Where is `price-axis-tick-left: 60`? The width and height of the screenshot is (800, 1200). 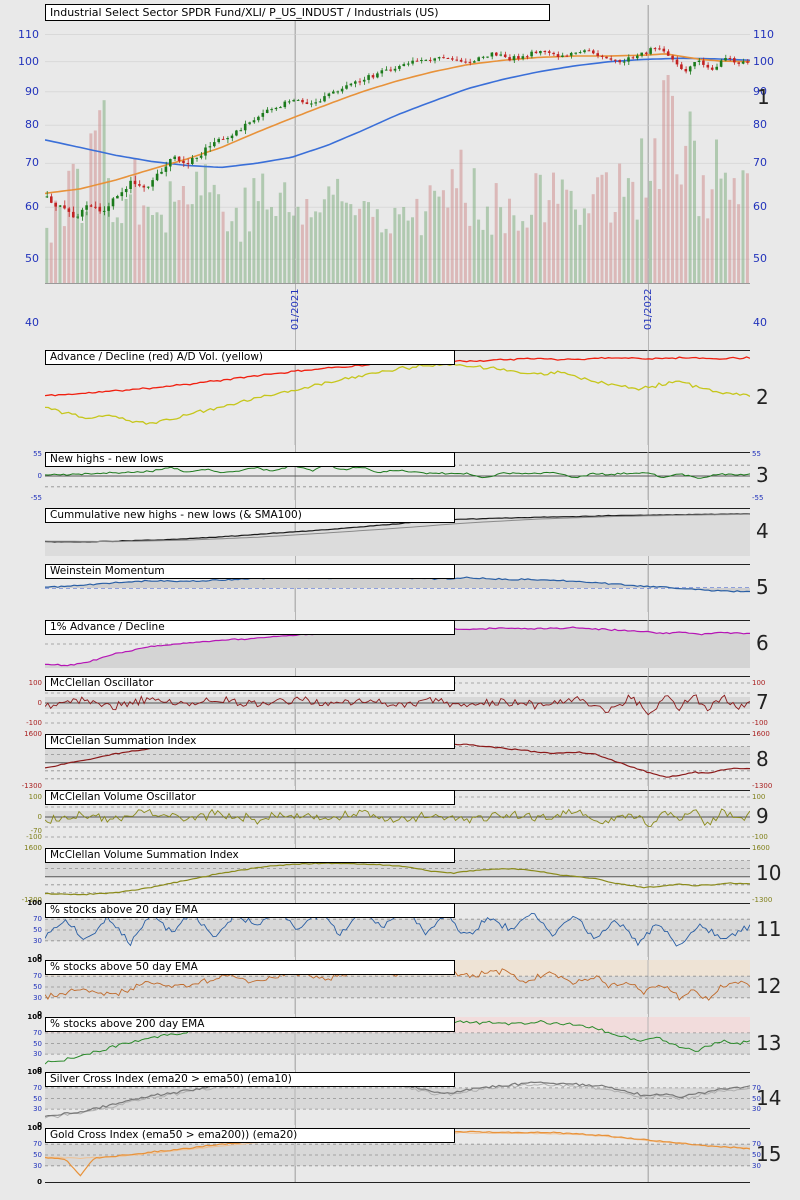
price-axis-tick-left: 60 is located at coordinates (32, 207).